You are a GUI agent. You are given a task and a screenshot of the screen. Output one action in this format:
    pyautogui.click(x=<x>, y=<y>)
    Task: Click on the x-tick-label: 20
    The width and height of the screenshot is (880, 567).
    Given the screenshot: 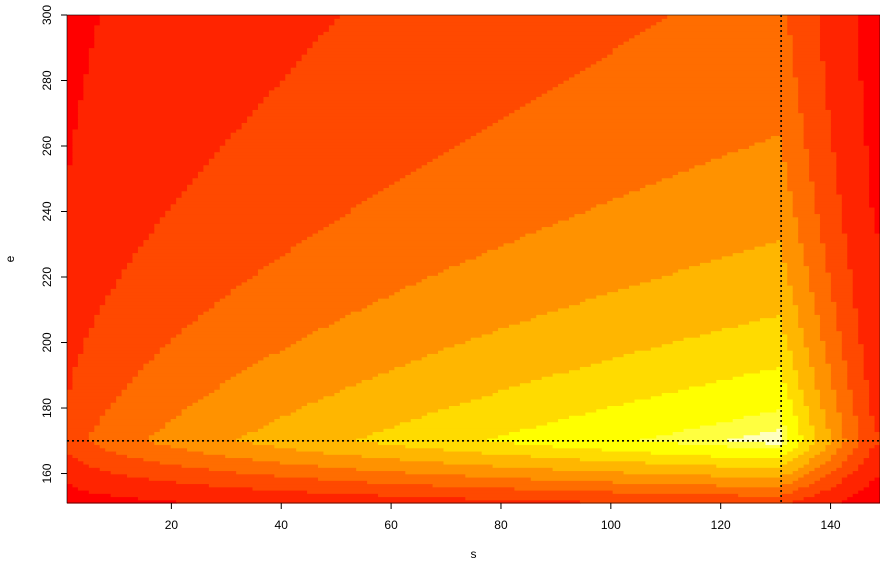 What is the action you would take?
    pyautogui.click(x=172, y=525)
    